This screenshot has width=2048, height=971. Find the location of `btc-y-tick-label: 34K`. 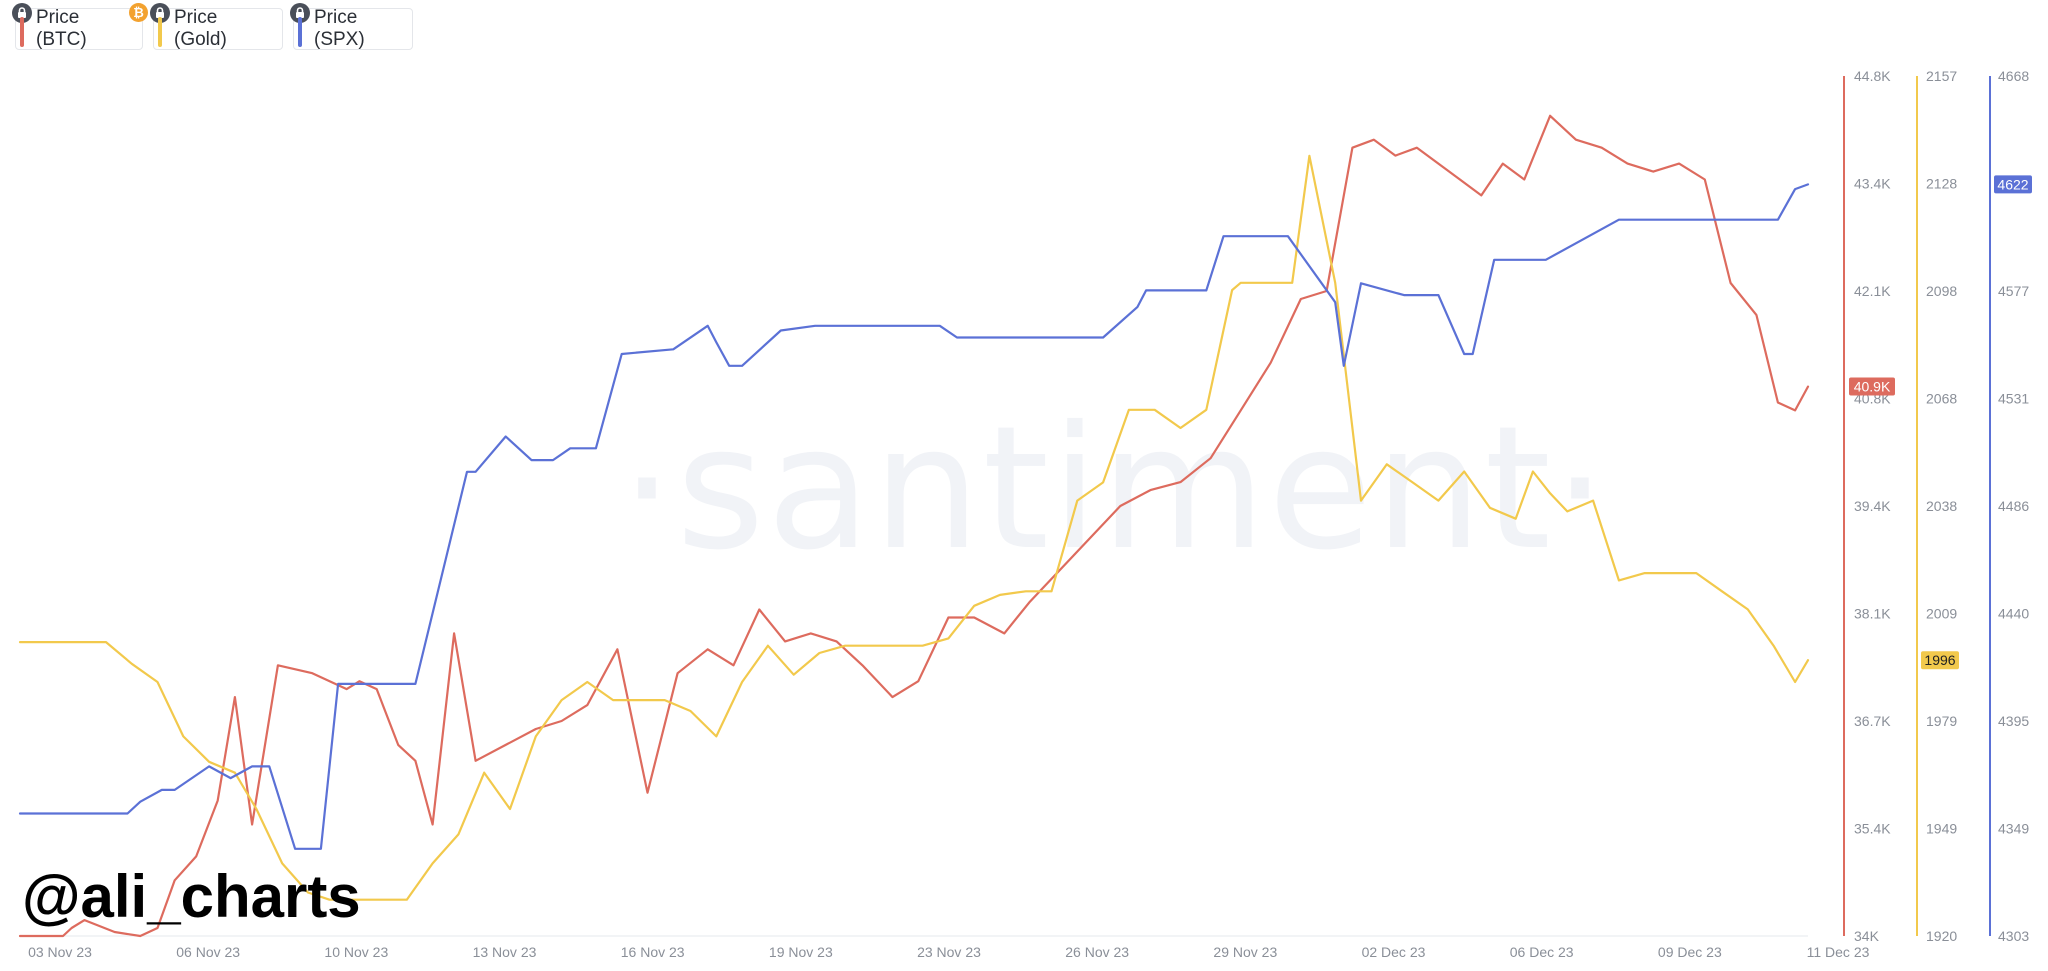

btc-y-tick-label: 34K is located at coordinates (1867, 936).